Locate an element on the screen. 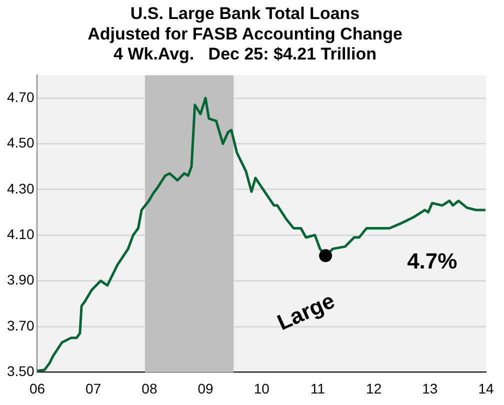 This screenshot has width=504, height=405. y-tick-label: 3.90 is located at coordinates (20, 280).